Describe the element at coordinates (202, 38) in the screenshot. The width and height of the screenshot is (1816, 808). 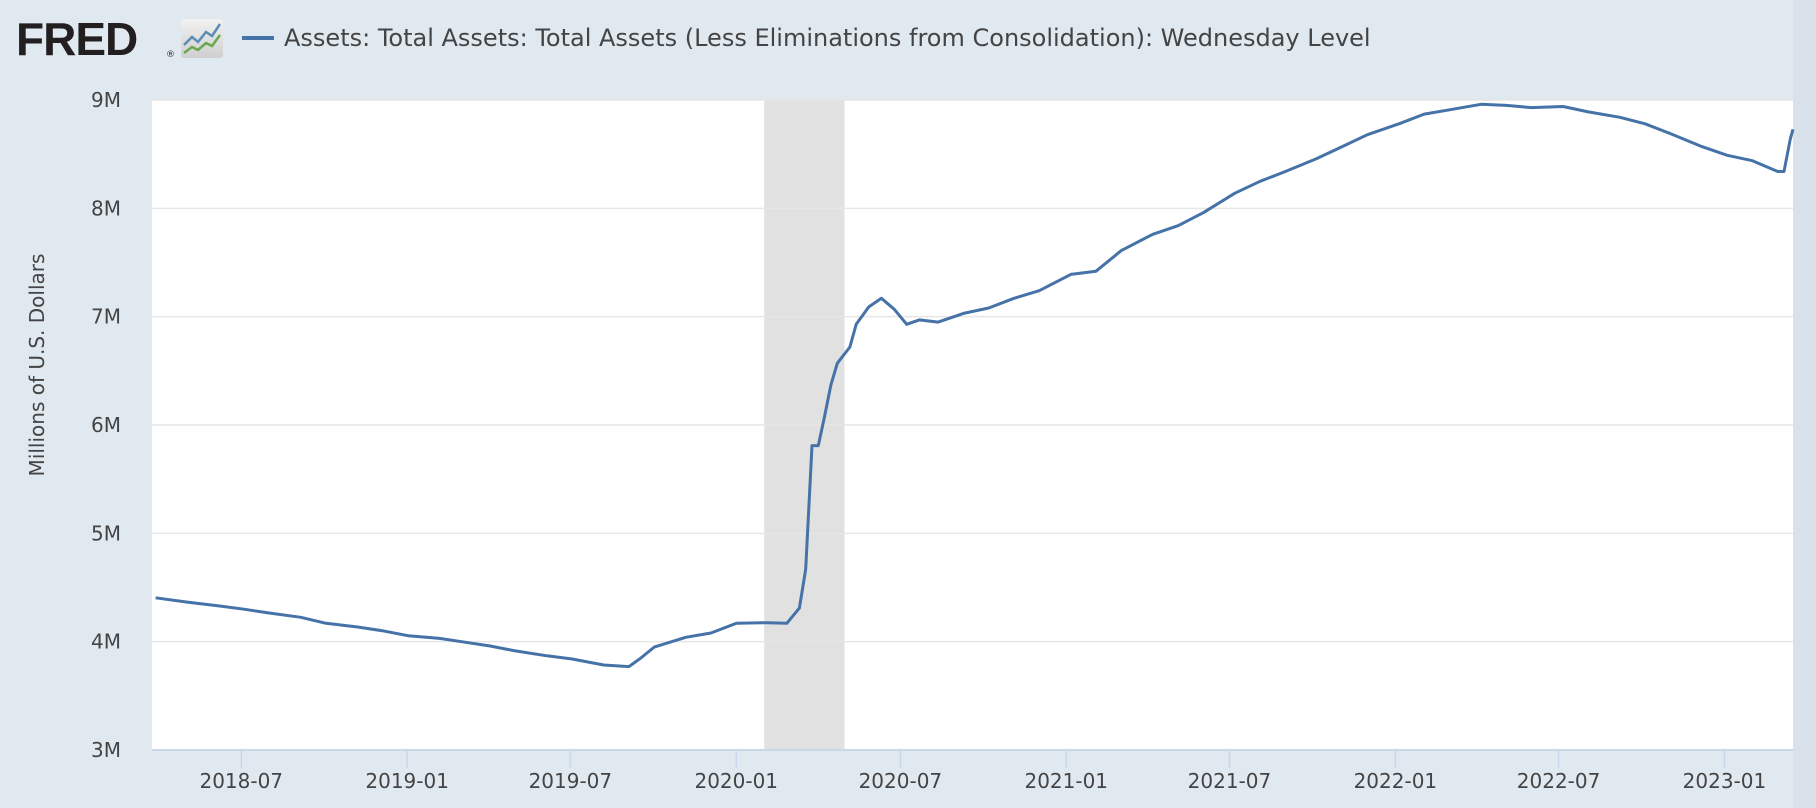
I see `chart-line-icon` at that location.